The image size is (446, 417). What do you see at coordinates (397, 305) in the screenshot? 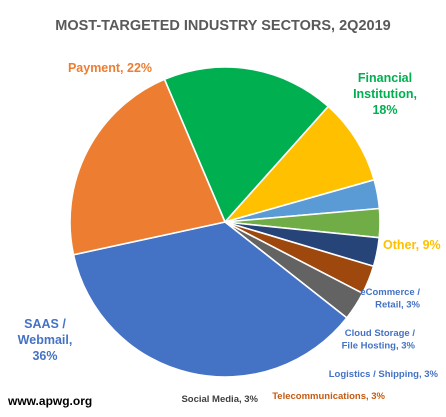
I see `slice-label-line: Retail, 3%` at bounding box center [397, 305].